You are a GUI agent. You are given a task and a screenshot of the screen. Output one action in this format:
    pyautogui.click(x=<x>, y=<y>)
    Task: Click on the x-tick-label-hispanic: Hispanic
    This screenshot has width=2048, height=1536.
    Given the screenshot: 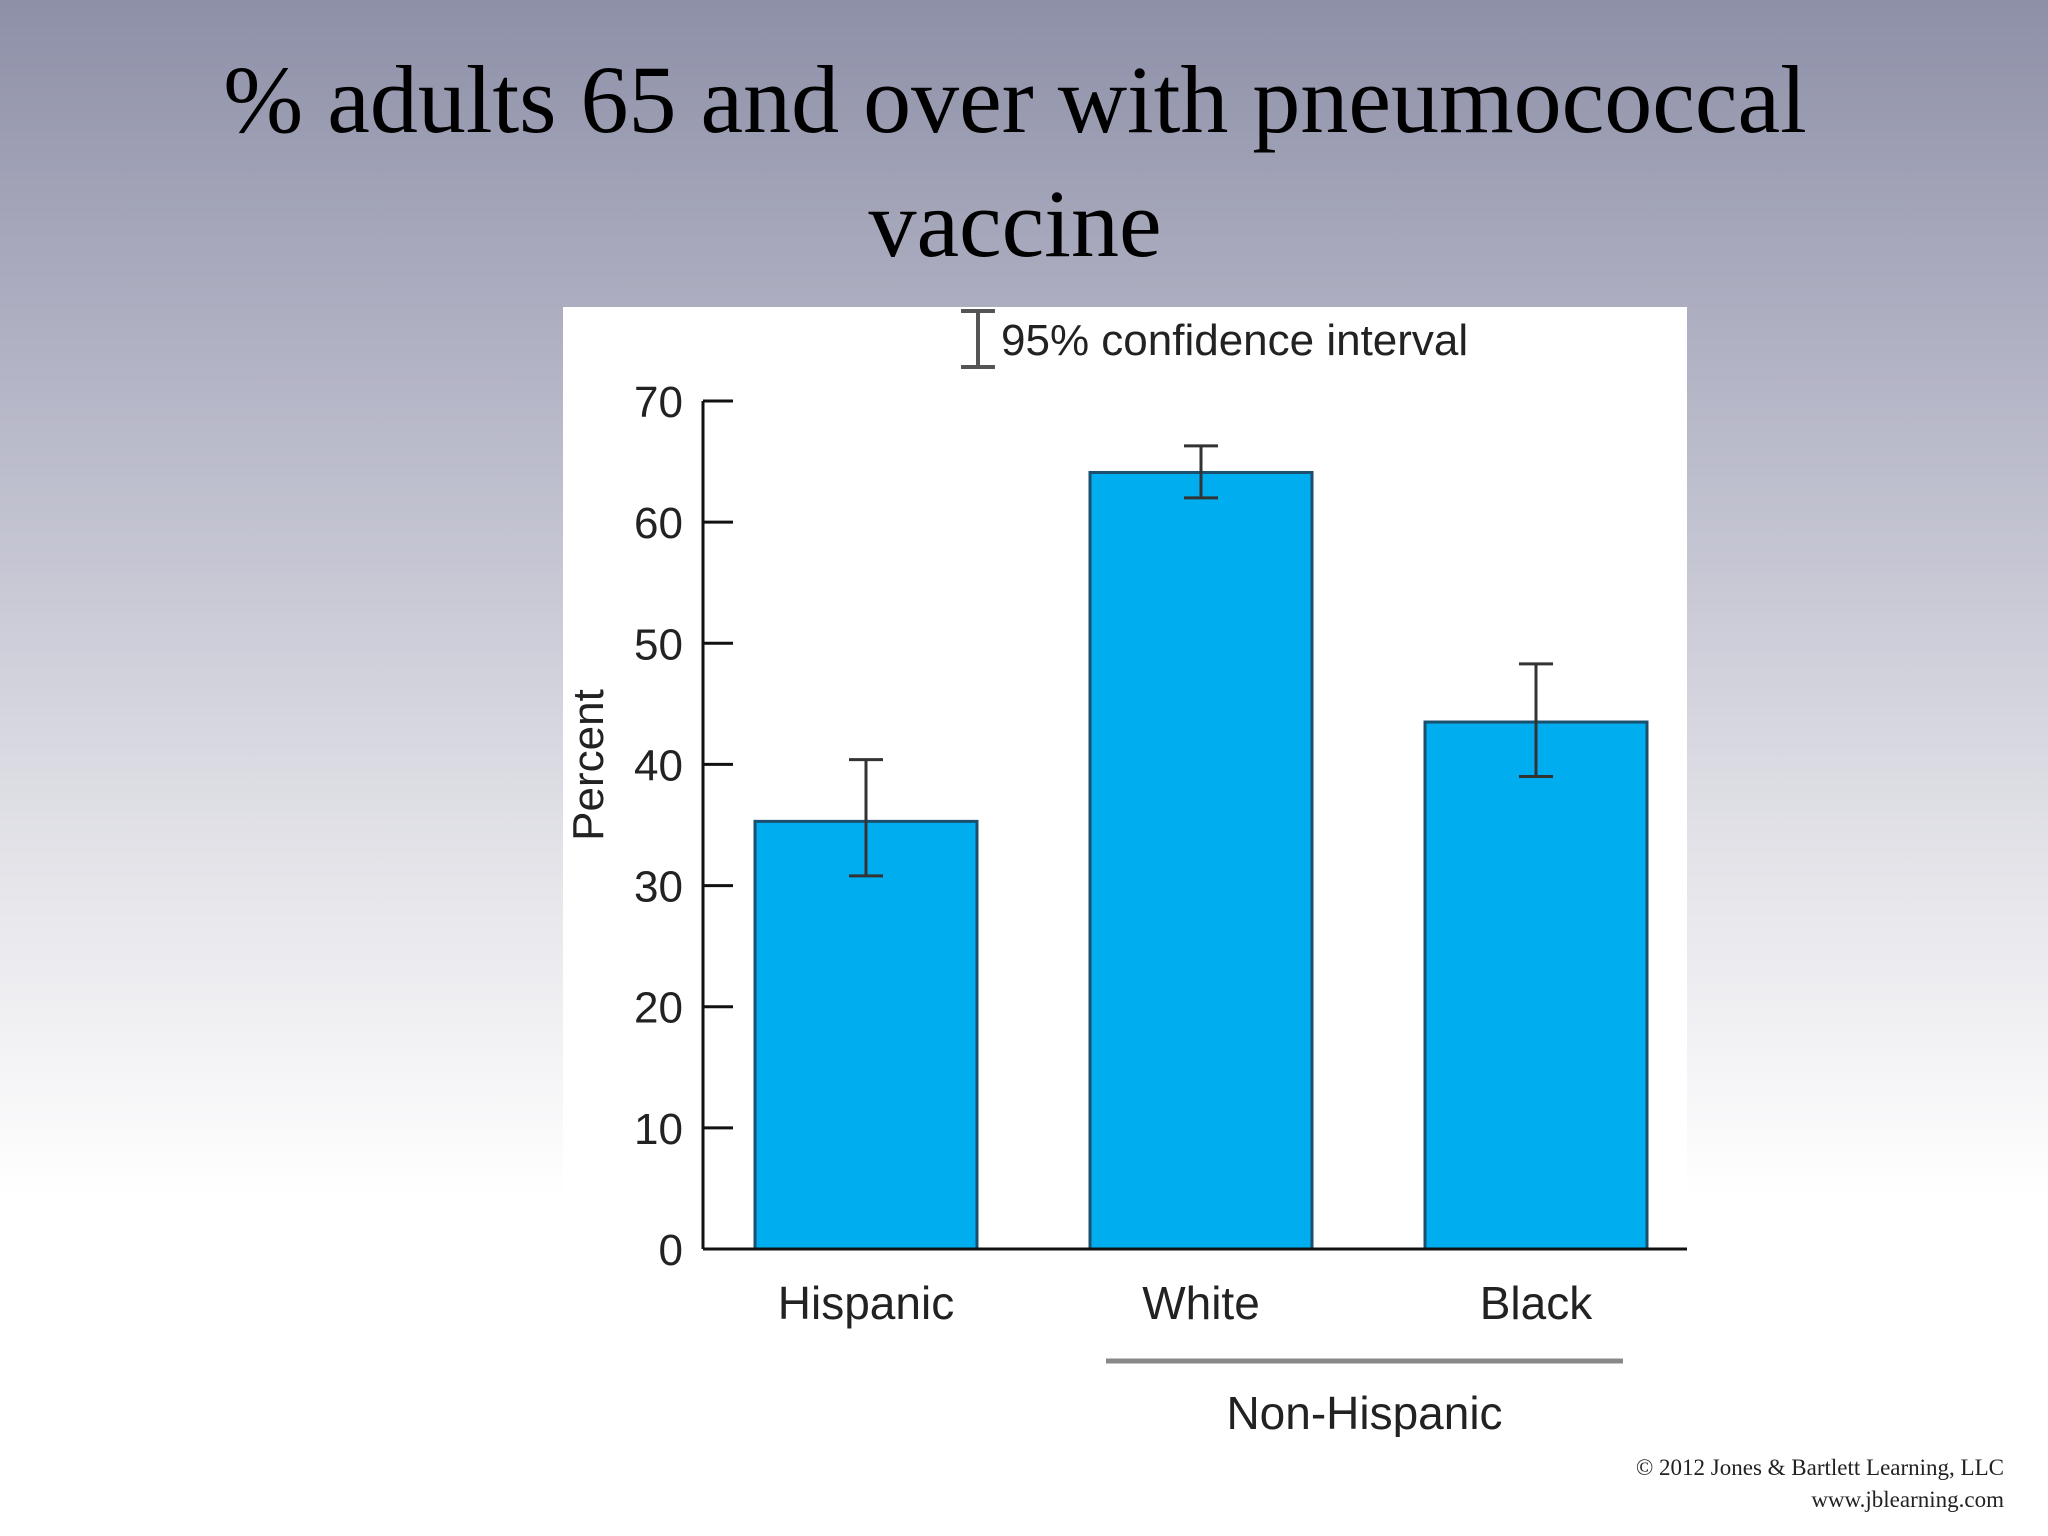 What is the action you would take?
    pyautogui.click(x=866, y=1303)
    